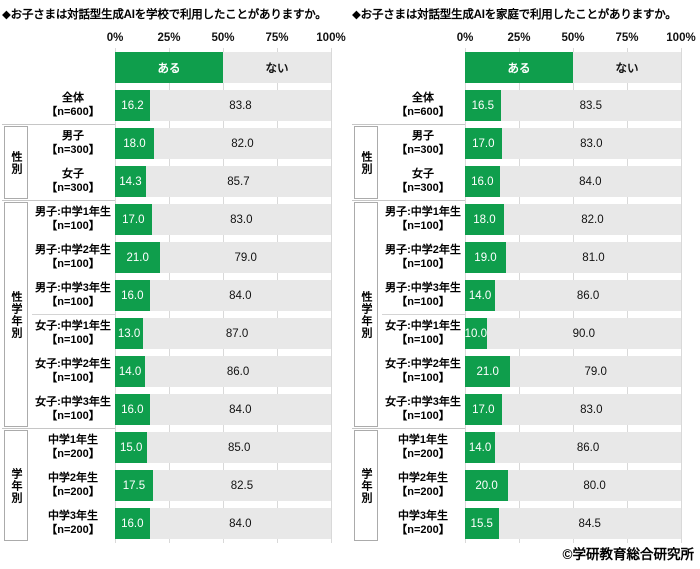 The image size is (700, 569). I want to click on bar-no-segment: 80.0, so click(594, 485).